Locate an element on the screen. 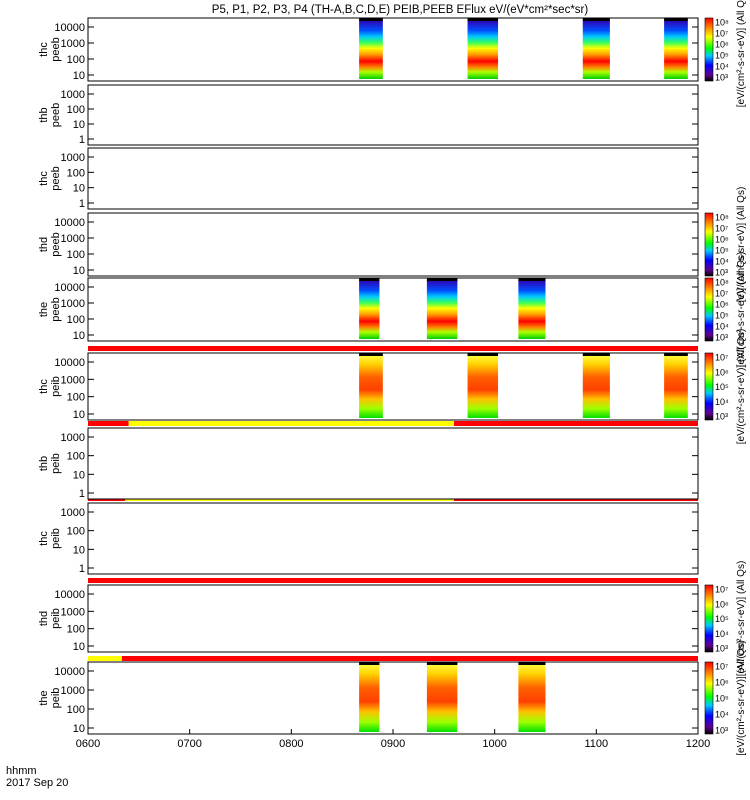  panel-7: 1000 100 10 1 thb peib is located at coordinates (368, 463).